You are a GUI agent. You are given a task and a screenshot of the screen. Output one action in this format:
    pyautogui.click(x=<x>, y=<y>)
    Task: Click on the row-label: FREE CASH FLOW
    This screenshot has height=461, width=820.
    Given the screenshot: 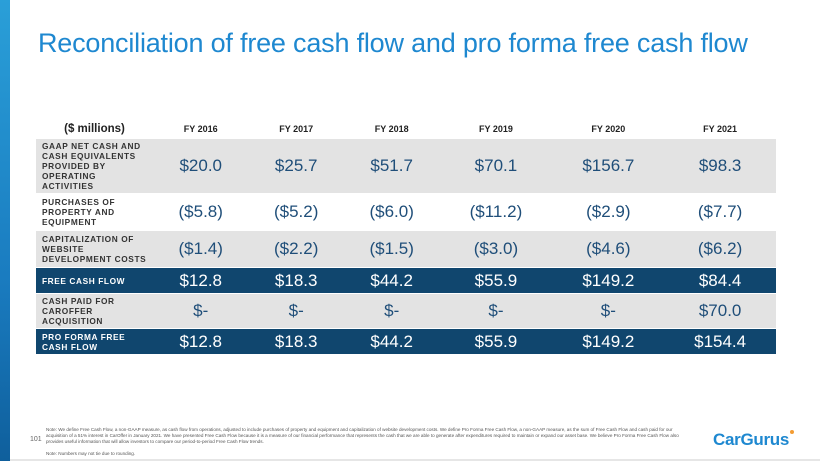 What is the action you would take?
    pyautogui.click(x=94, y=280)
    